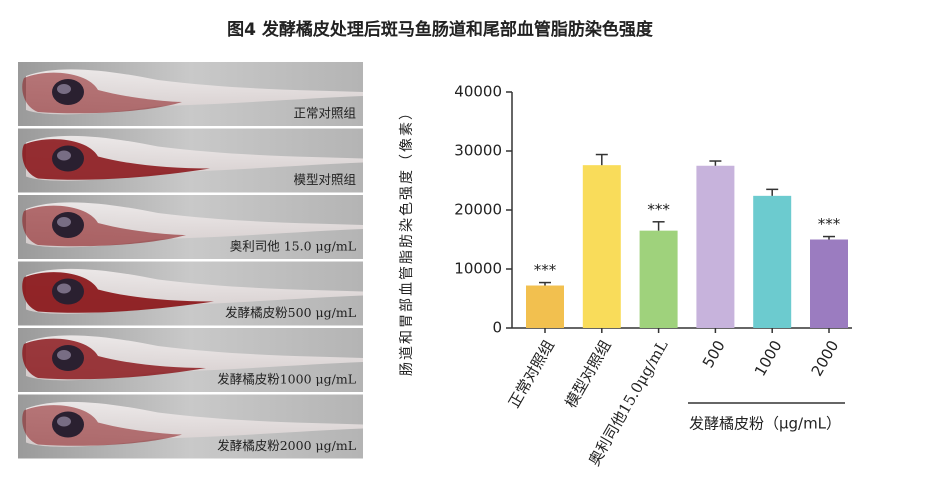  I want to click on figure-title: 图4 发酵橘皮处理后斑马鱼肠道和尾部血管脂肪染色强度, so click(440, 29).